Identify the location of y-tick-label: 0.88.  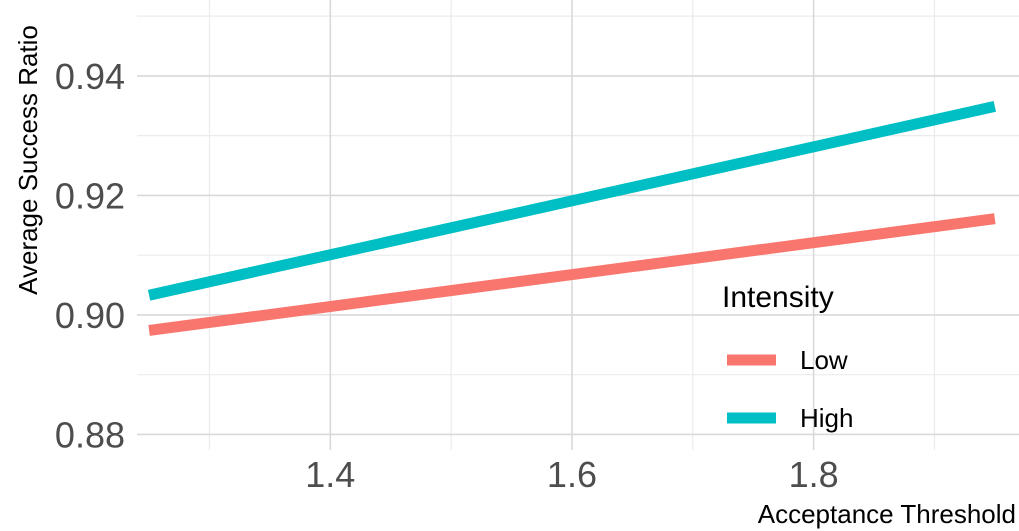
(90, 434).